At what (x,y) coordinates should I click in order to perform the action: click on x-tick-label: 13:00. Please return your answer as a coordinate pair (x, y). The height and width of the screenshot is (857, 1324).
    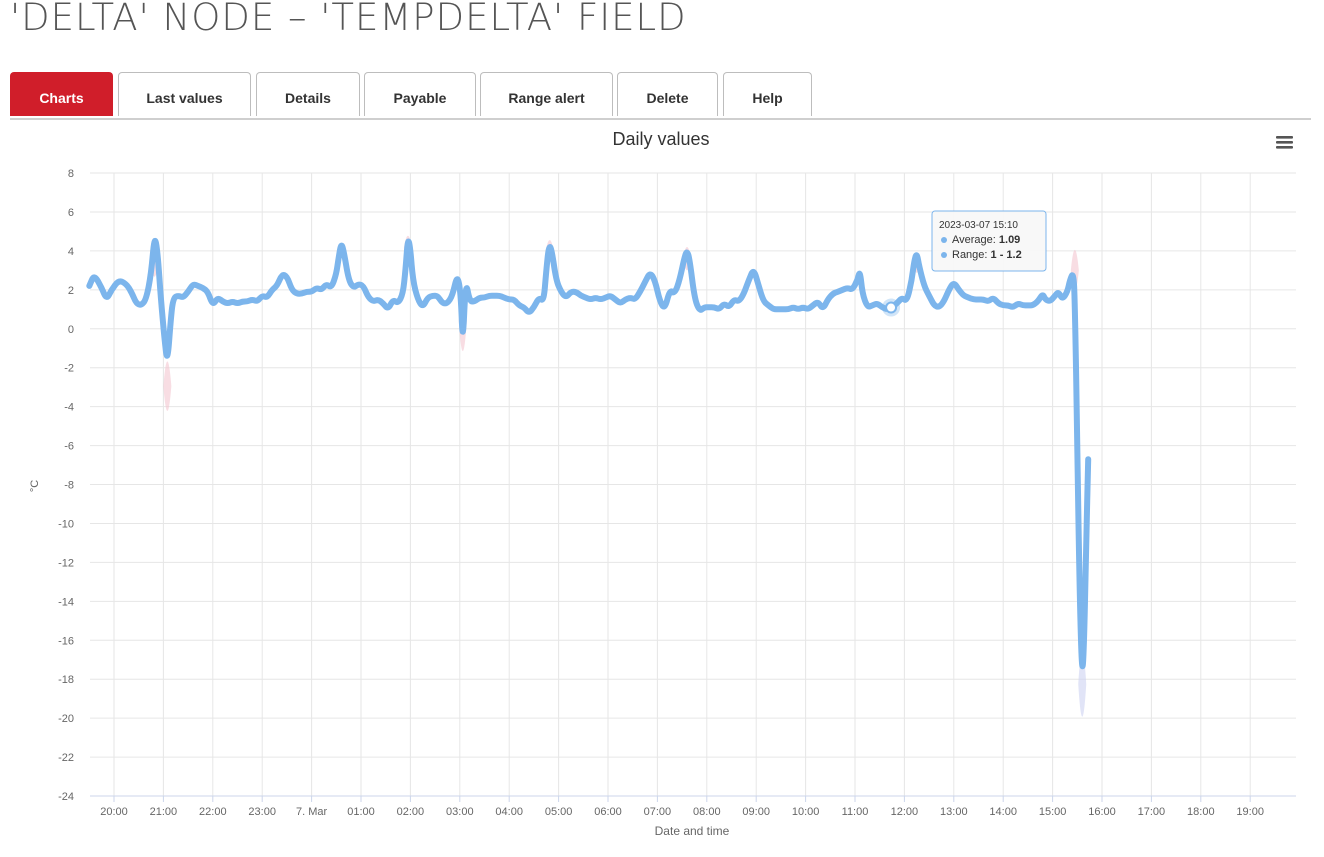
    Looking at the image, I should click on (954, 812).